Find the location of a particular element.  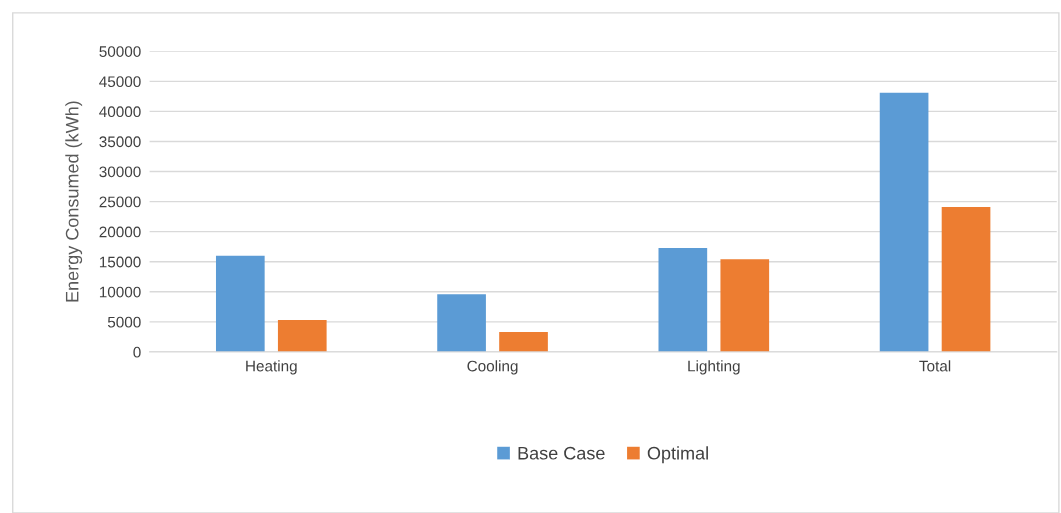

x-tick-label: Cooling is located at coordinates (492, 367).